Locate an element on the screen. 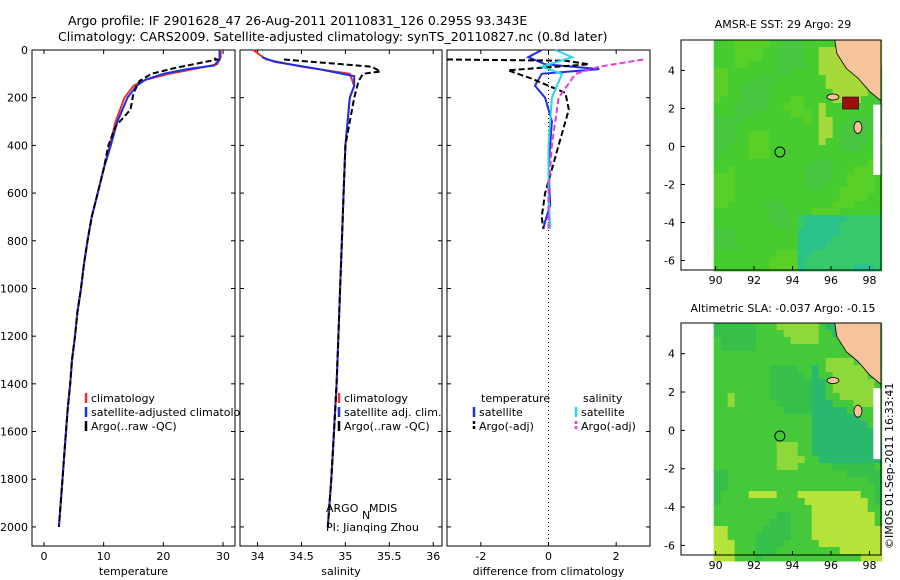 Image resolution: width=900 pixels, height=580 pixels. imos-timestamp: ©IMOS 01-Sep-2011 16:33:41 is located at coordinates (889, 466).